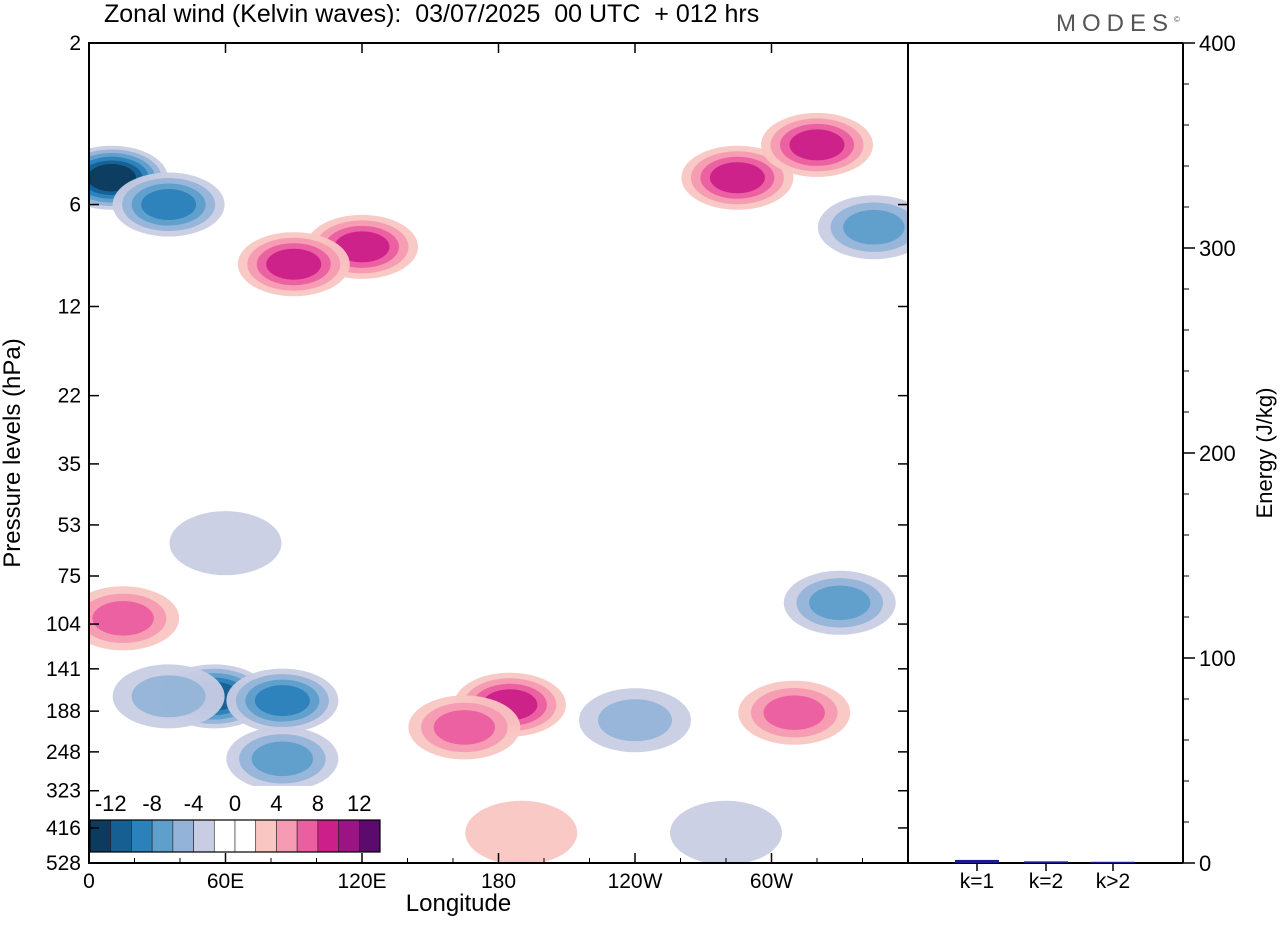 The width and height of the screenshot is (1280, 930). I want to click on y-tick-label: 528, so click(63, 863).